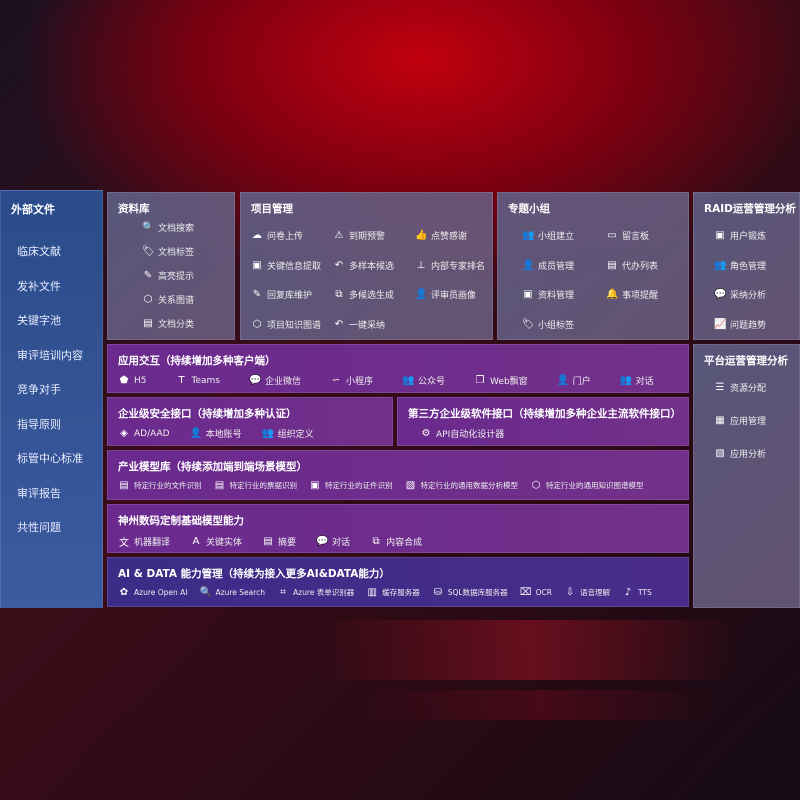  Describe the element at coordinates (351, 380) in the screenshot. I see `feature-item: ∽ 小程序` at that location.